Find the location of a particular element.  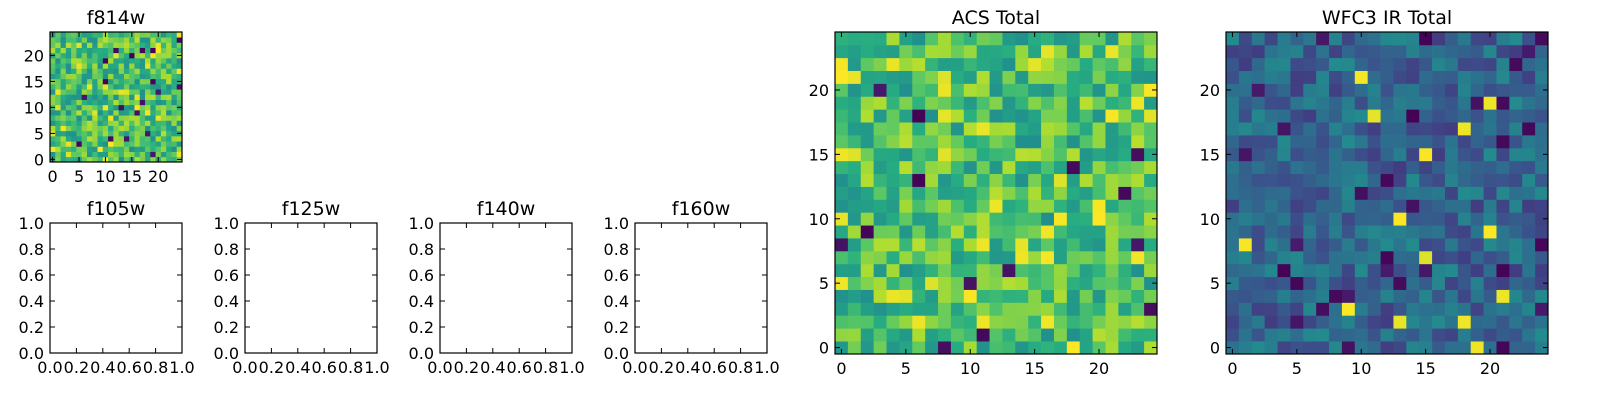

y-tick-label: 0.8 is located at coordinates (616, 249).